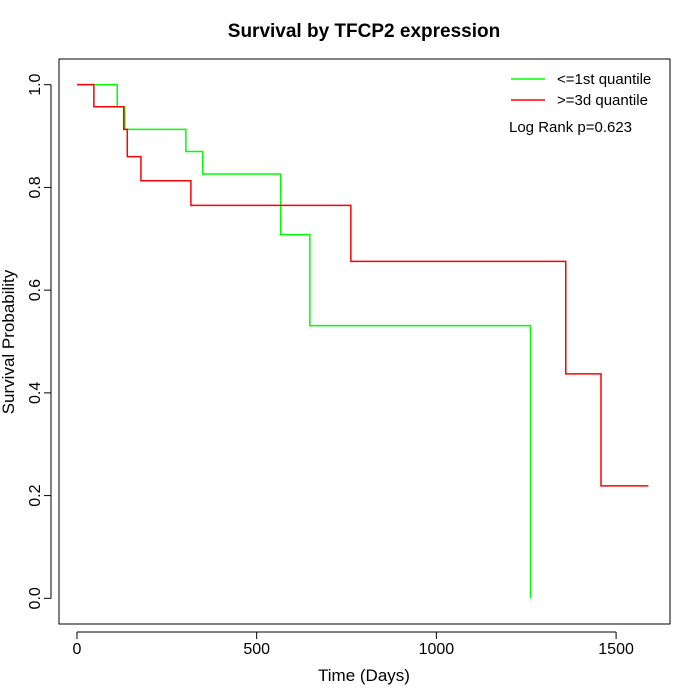 The image size is (700, 700). I want to click on y-tick-label: 0.6, so click(35, 290).